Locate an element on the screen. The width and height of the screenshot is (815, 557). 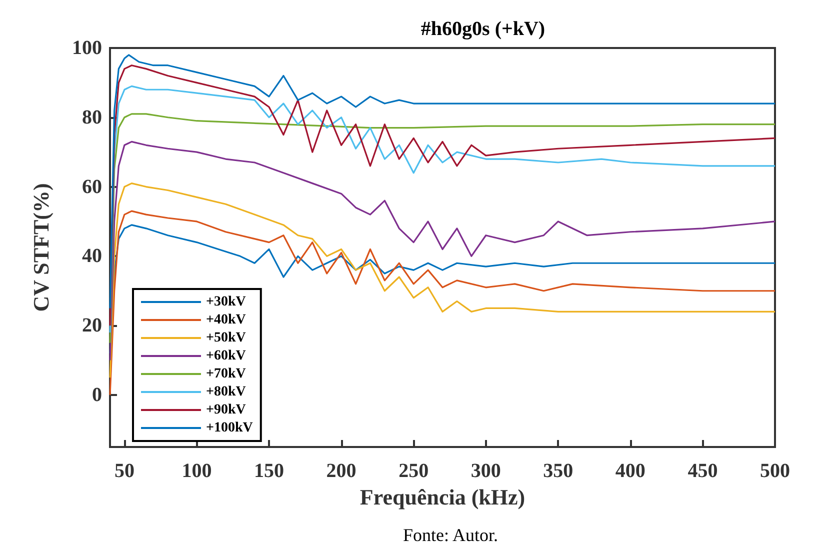
x-tick-label: 200 is located at coordinates (341, 471).